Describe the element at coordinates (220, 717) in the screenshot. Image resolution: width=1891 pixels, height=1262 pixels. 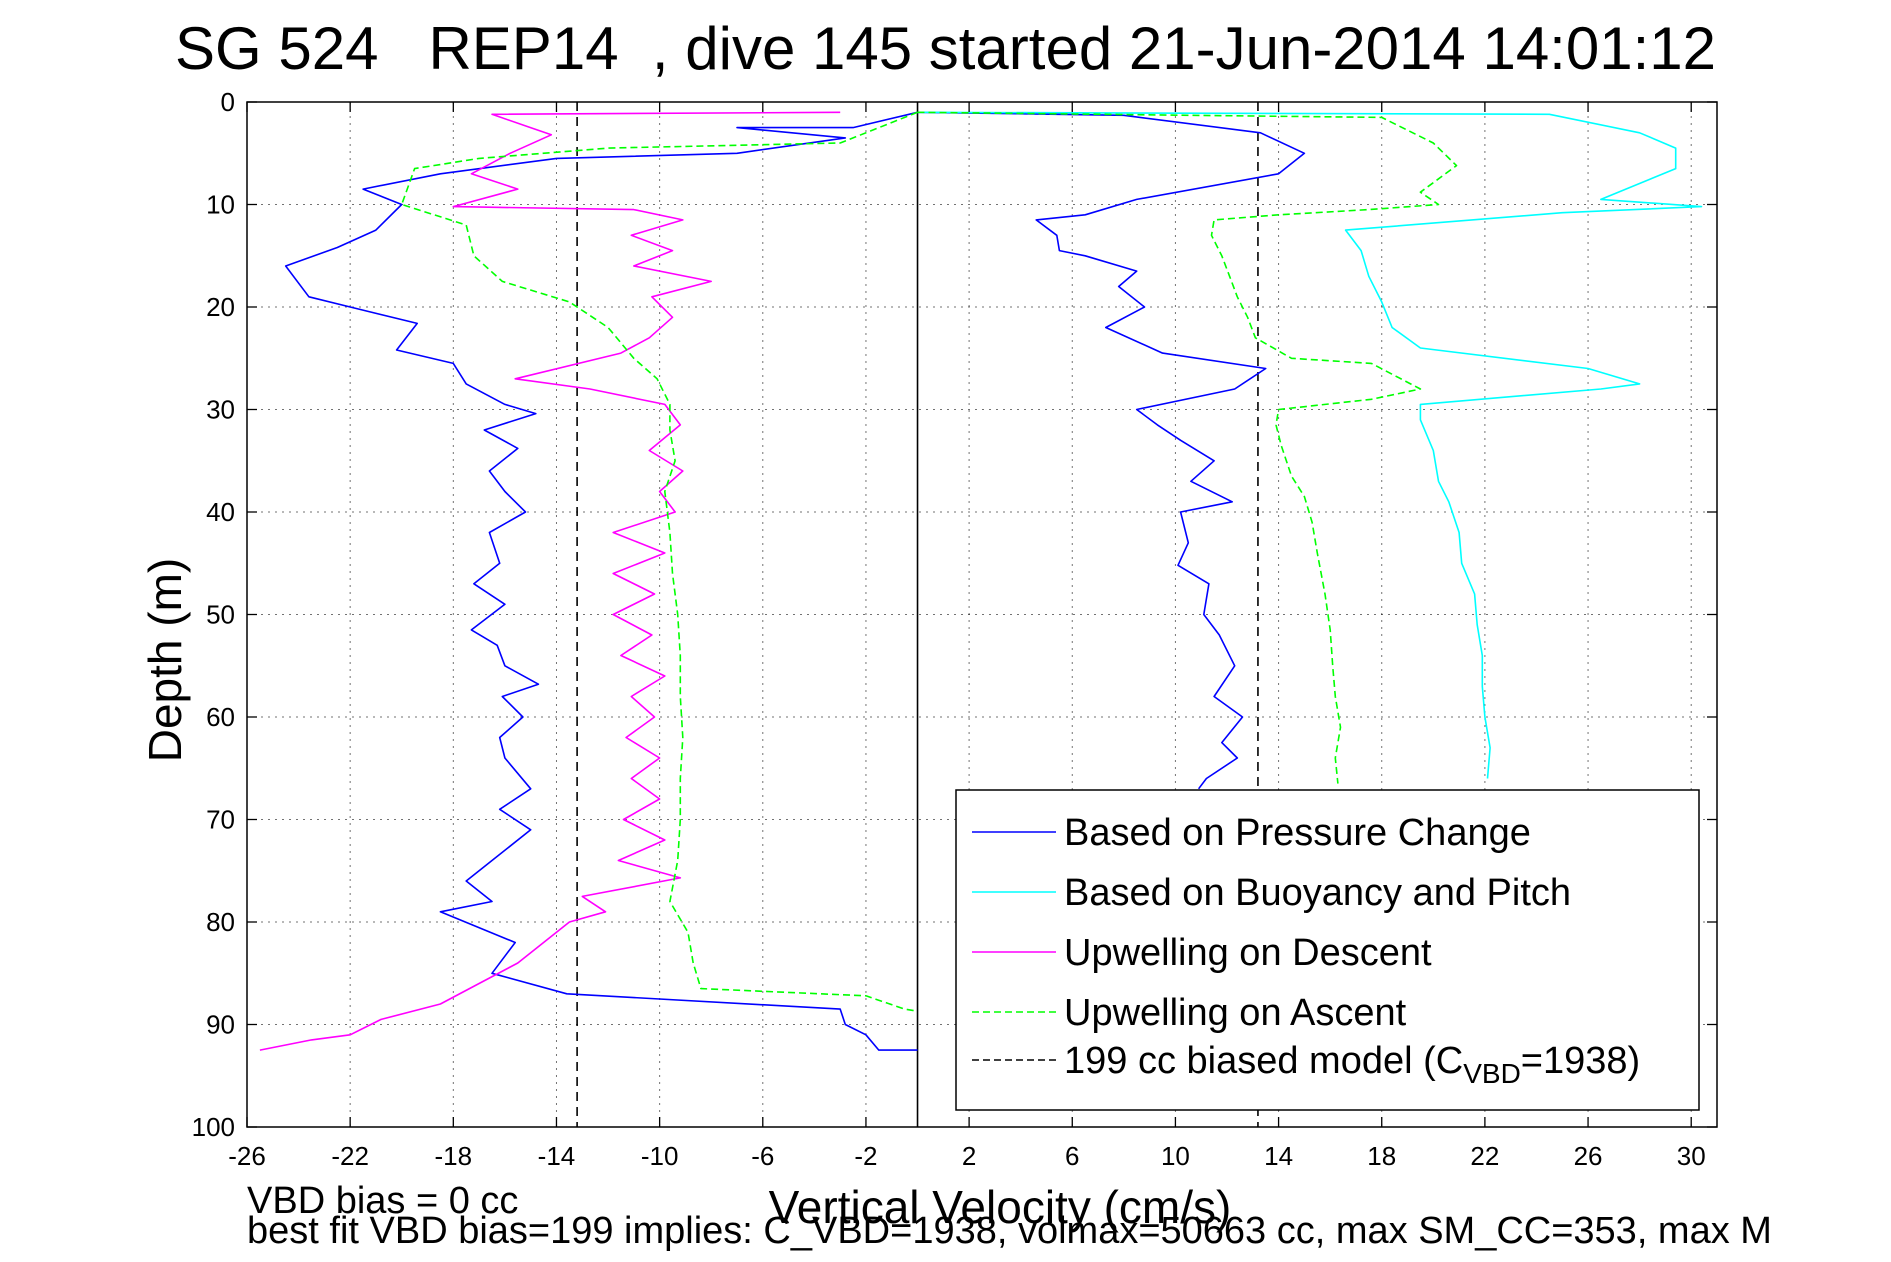
I see `y-tick-label: 60` at that location.